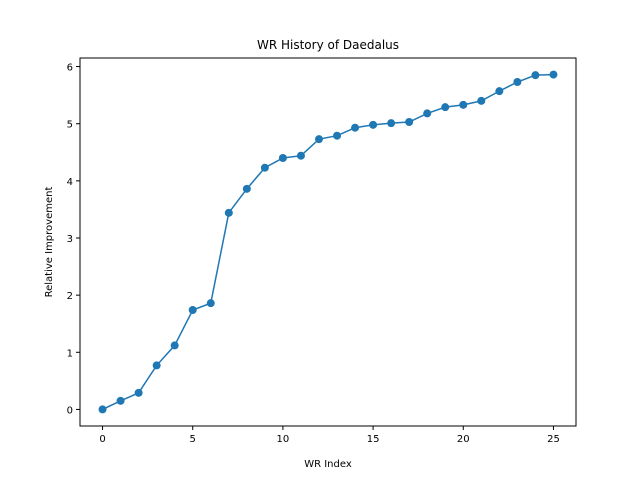 The width and height of the screenshot is (640, 480). Describe the element at coordinates (70, 353) in the screenshot. I see `y-tick-label: 1` at that location.